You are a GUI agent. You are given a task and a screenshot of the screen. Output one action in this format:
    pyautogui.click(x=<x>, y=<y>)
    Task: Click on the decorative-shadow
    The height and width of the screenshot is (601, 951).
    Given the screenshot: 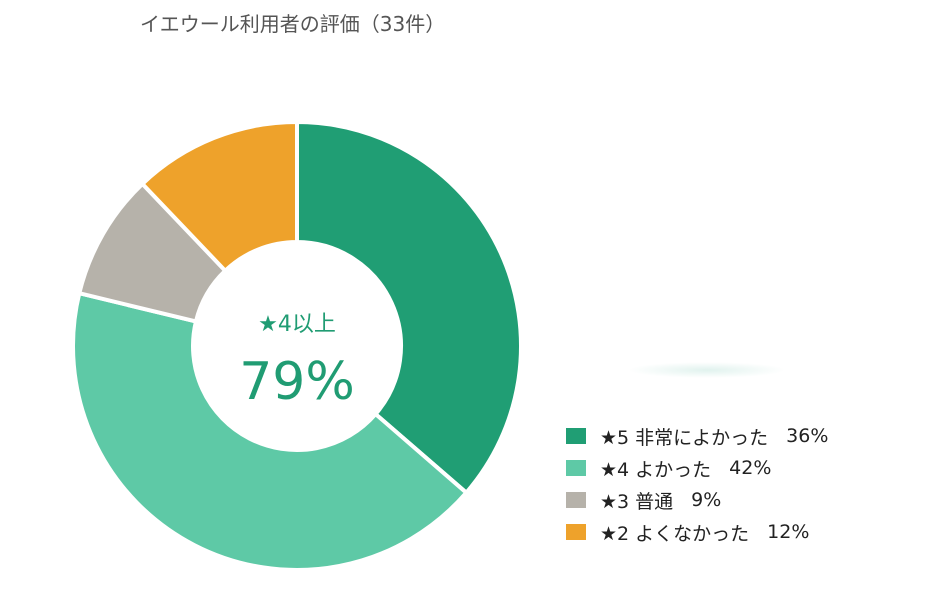 What is the action you would take?
    pyautogui.click(x=707, y=370)
    